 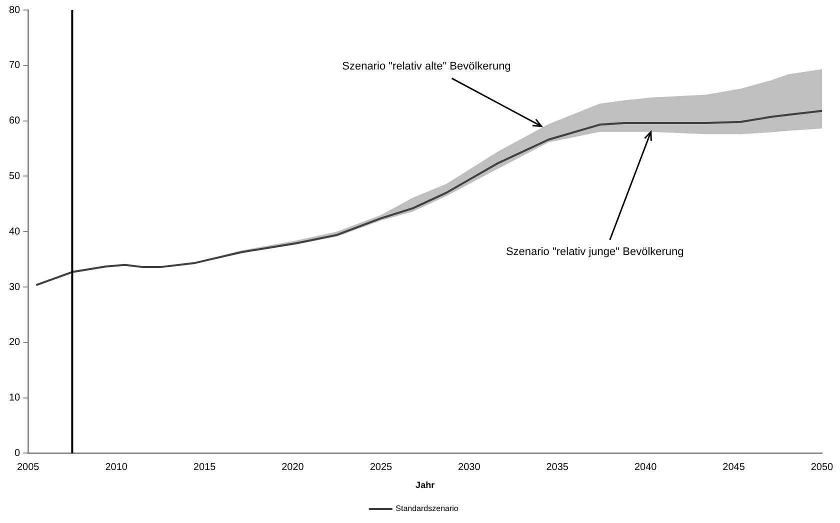 I want to click on y-tick-label: 30, so click(x=15, y=287).